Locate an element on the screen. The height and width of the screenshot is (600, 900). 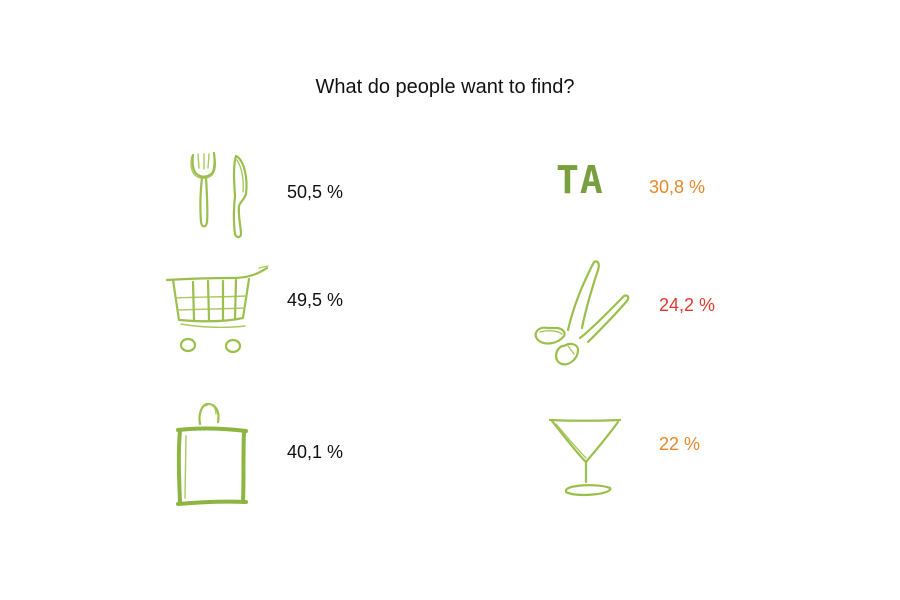
value-label-restaurants: 50,5 % is located at coordinates (315, 192).